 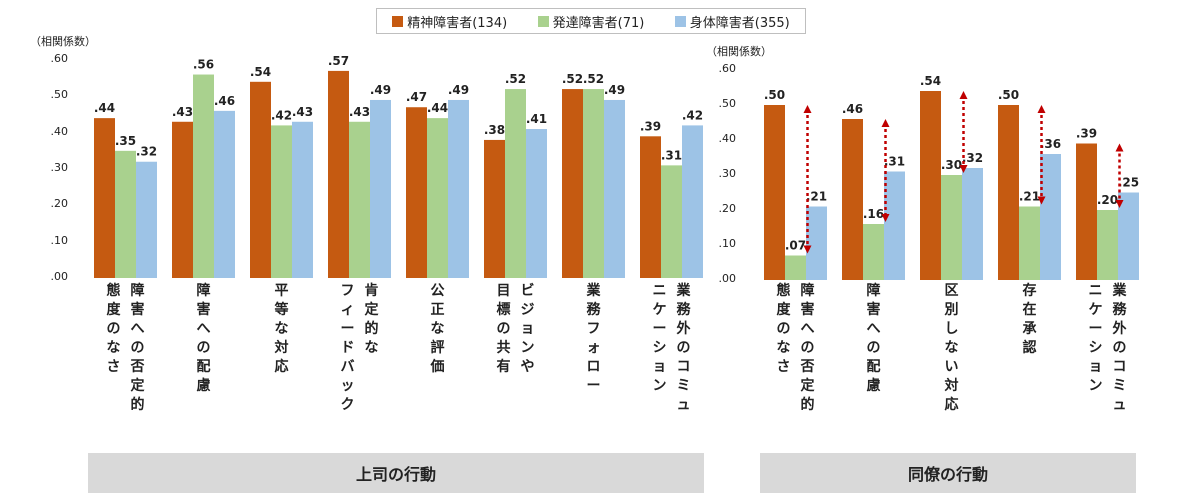 I want to click on left-category-label: フィードバック, so click(x=347, y=348).